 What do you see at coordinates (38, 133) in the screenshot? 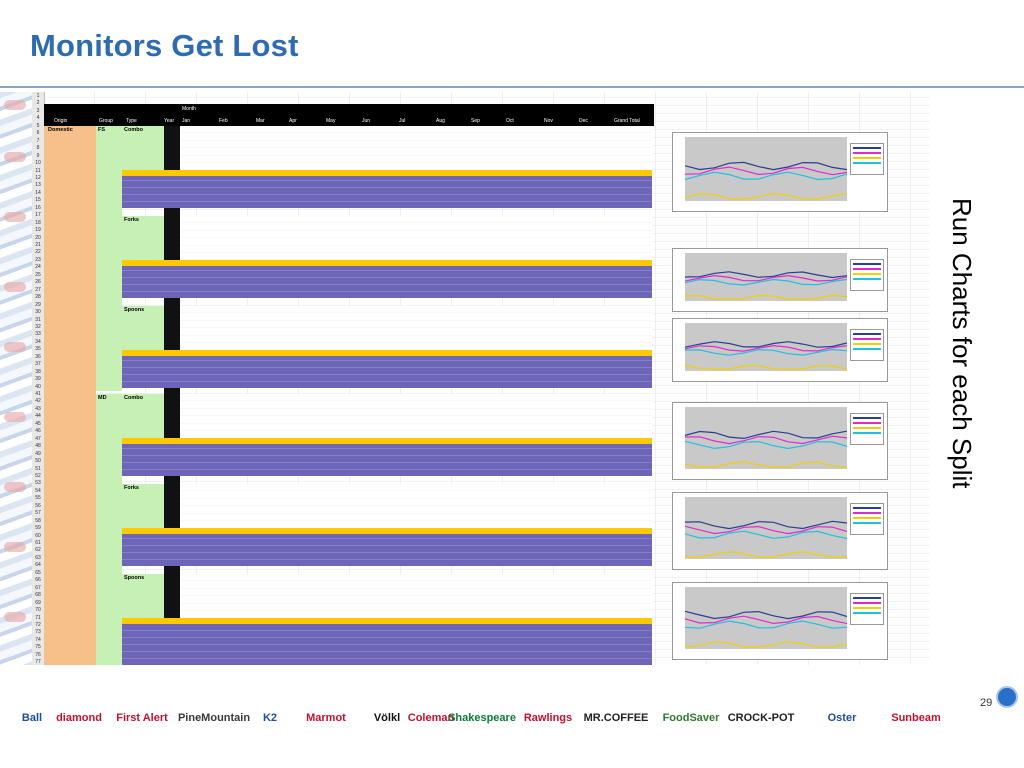
I see `row-number: 6` at bounding box center [38, 133].